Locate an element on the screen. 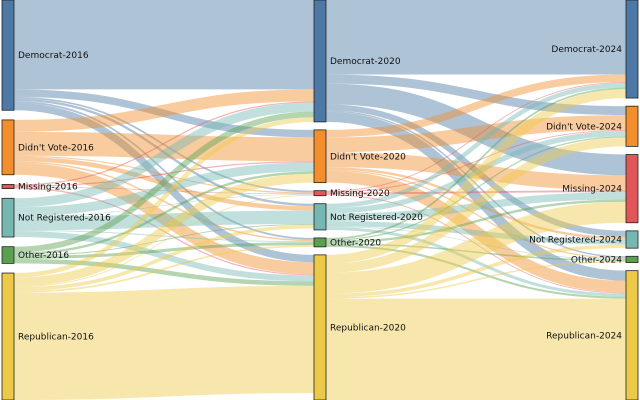 The image size is (640, 400). flow-n20-to-d24 is located at coordinates (476, 106).